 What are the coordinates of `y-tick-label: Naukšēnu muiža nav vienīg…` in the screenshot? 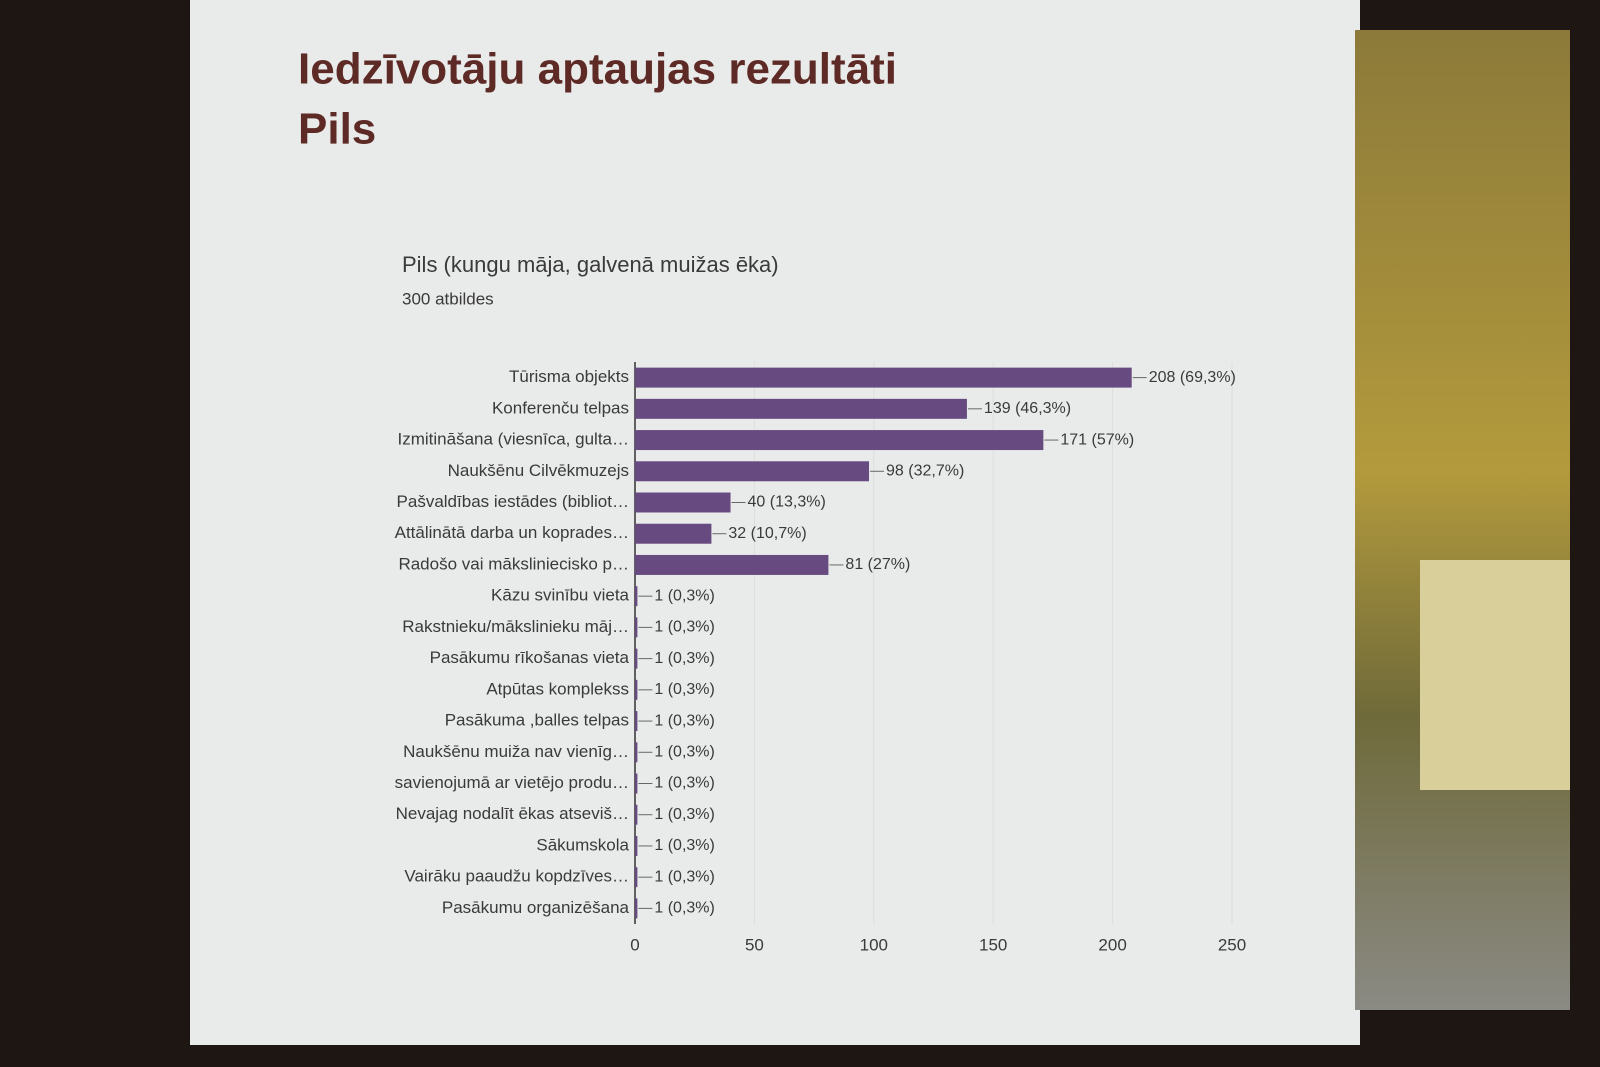 It's located at (516, 751).